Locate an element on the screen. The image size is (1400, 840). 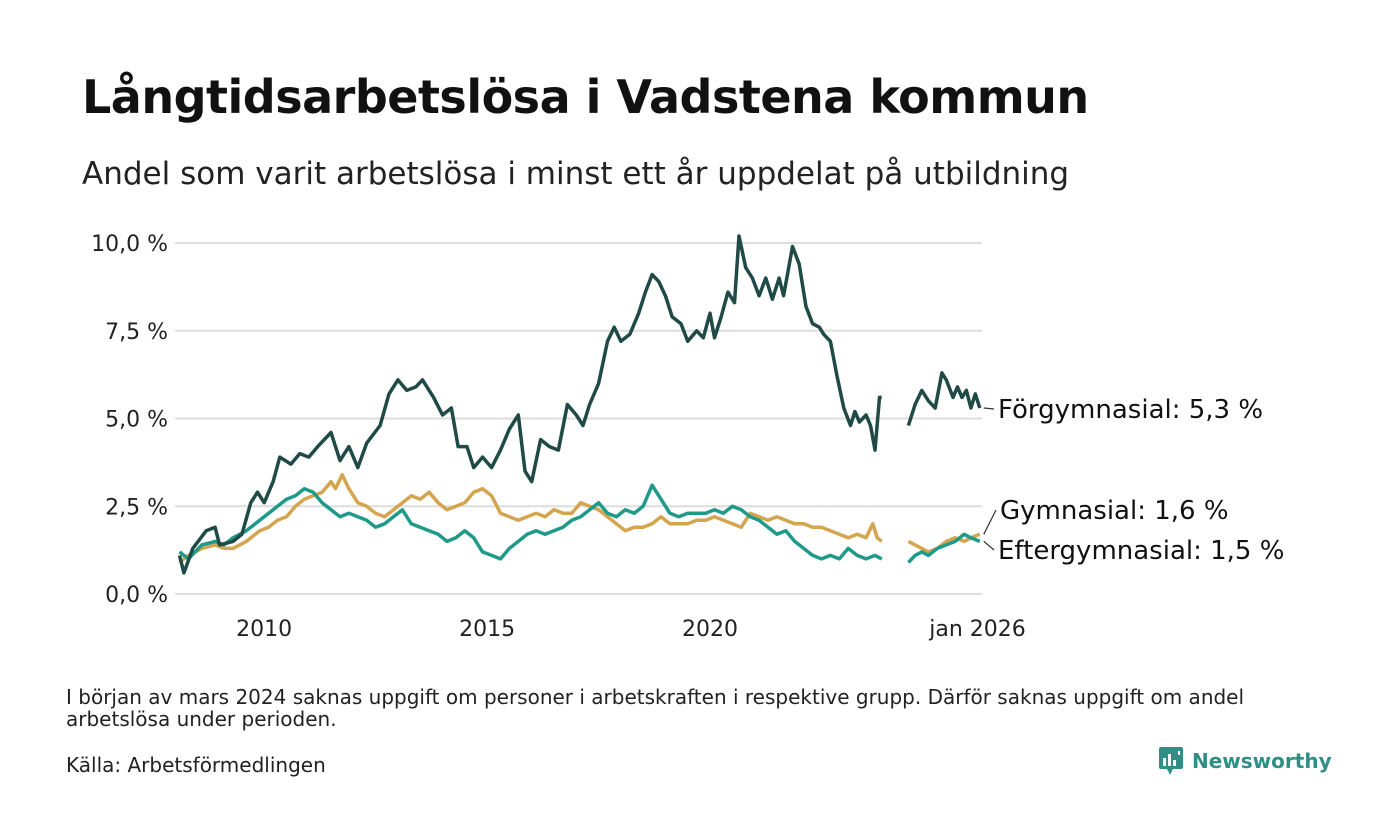
y-tick-label: 2,5 % is located at coordinates (136, 507).